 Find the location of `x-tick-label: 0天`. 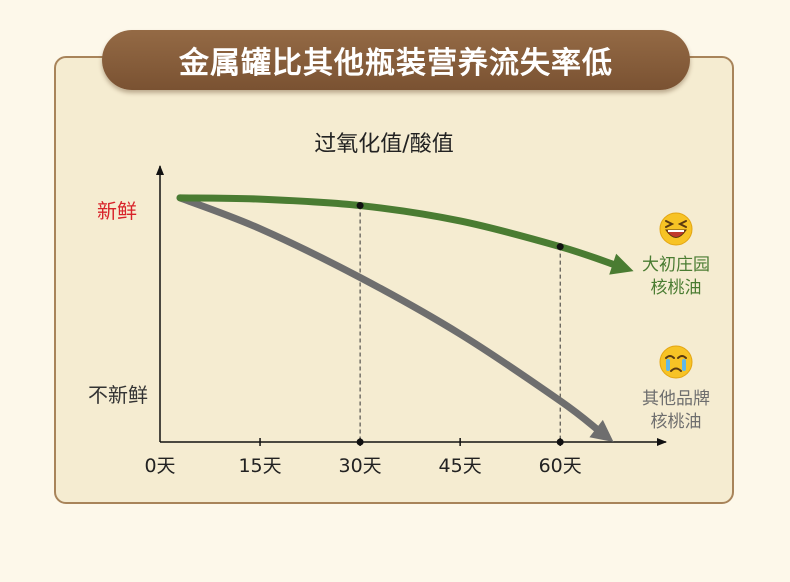

x-tick-label: 0天 is located at coordinates (159, 466).